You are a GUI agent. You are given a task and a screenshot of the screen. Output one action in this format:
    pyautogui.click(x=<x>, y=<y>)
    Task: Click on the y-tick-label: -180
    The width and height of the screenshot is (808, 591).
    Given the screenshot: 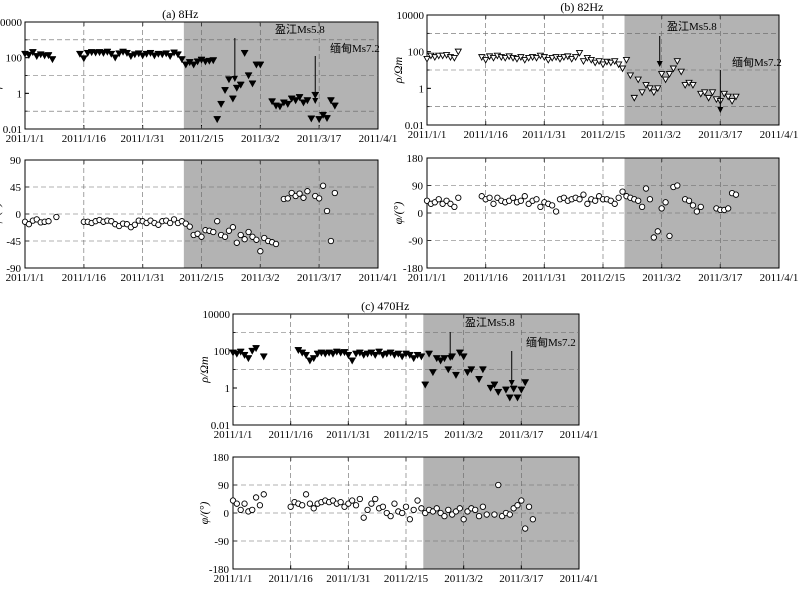 What is the action you would take?
    pyautogui.click(x=219, y=570)
    